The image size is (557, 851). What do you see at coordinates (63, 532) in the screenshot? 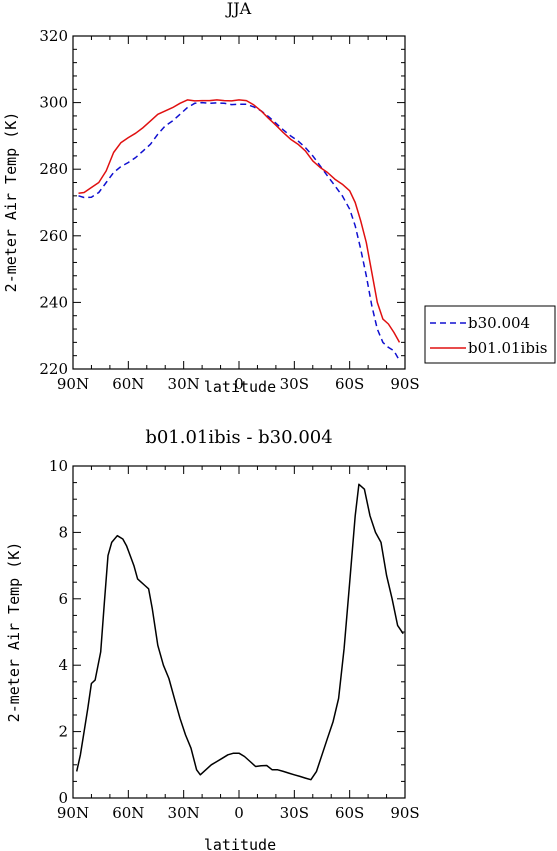
I see `bottom-y-tick-label: 8` at bounding box center [63, 532].